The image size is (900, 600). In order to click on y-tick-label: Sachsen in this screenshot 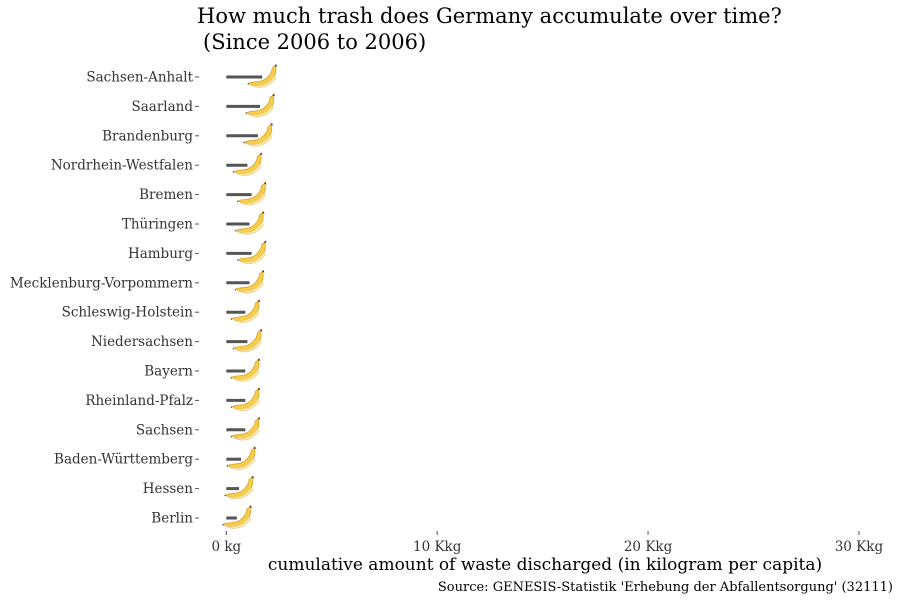, I will do `click(164, 430)`.